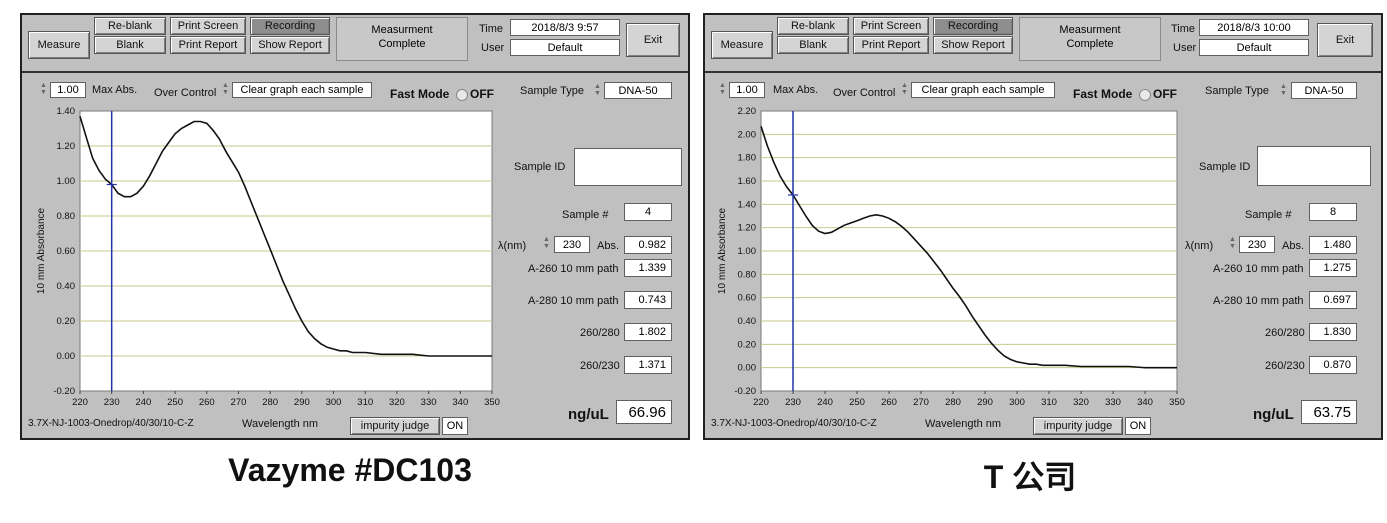  I want to click on x-tick-label: 350, so click(492, 402).